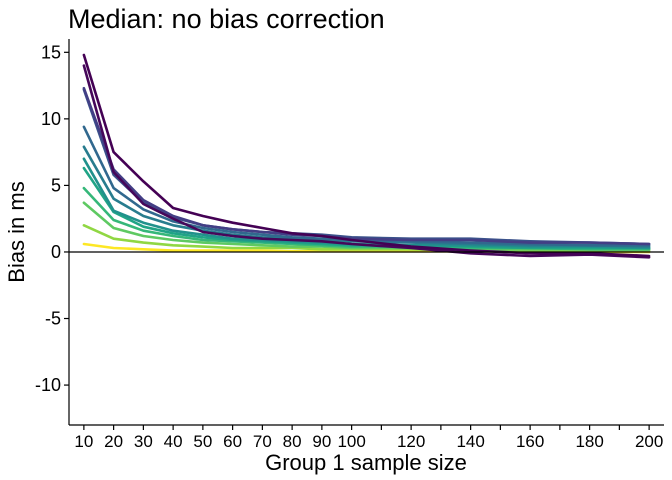 Image resolution: width=672 pixels, height=480 pixels. Describe the element at coordinates (173, 441) in the screenshot. I see `x-tick-label: 40` at that location.